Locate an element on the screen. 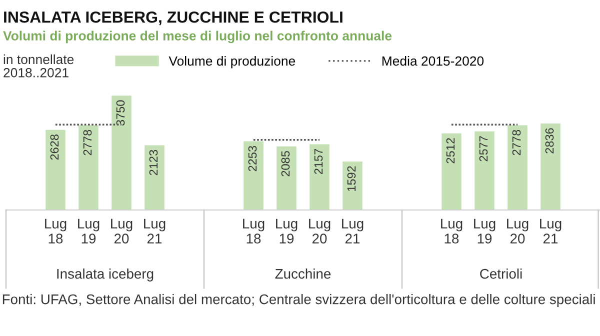  text: Fonti: UFAG, Settore Analisi del mercato; Centrale svizzera dell'orticoltura e delle colture speciali is located at coordinates (298, 300).